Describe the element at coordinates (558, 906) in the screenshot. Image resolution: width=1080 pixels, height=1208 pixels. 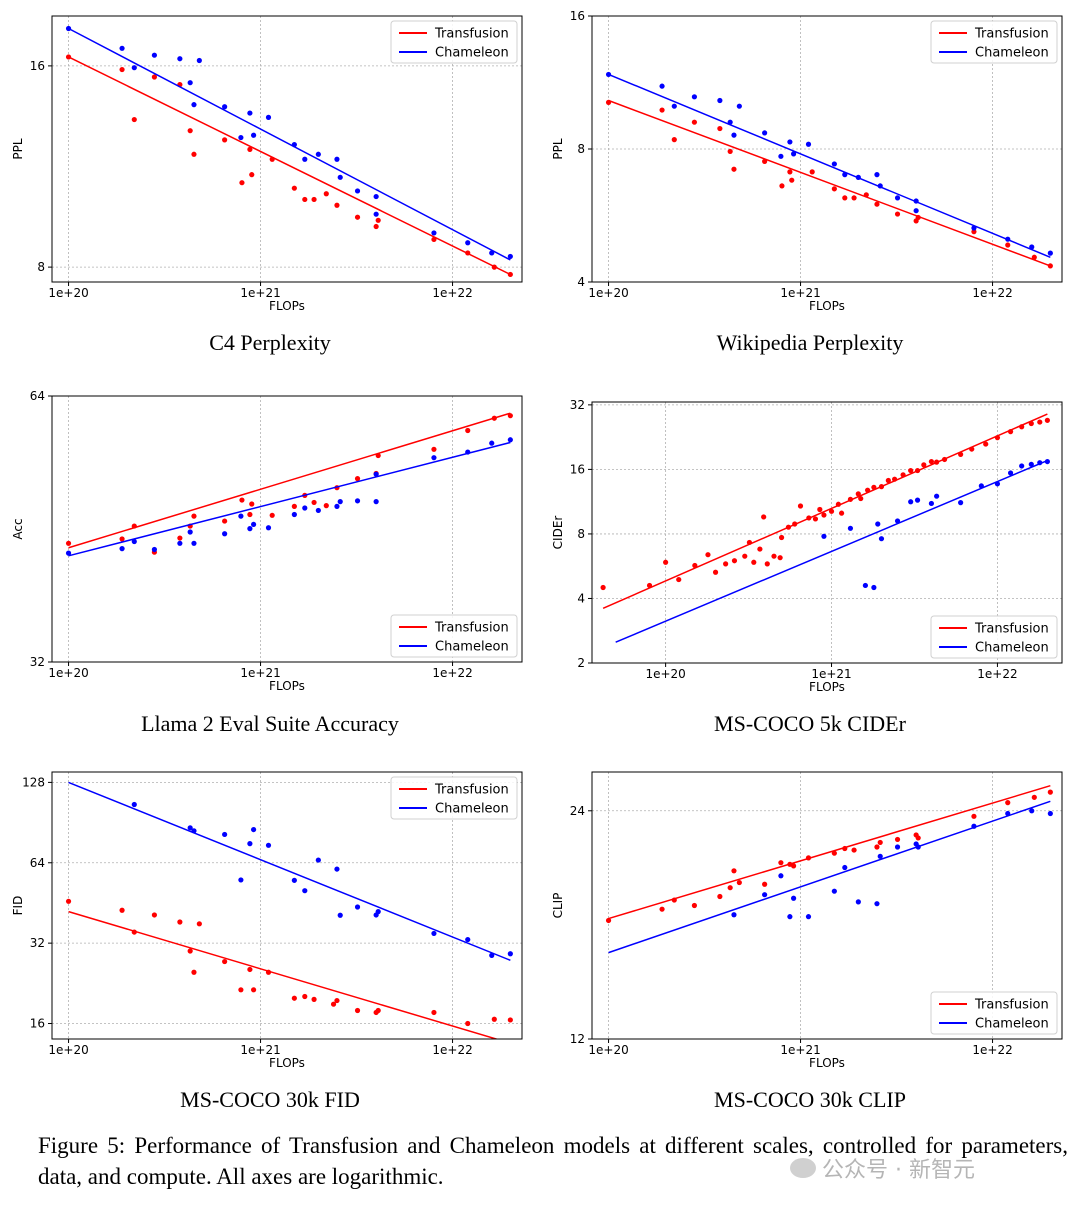
I see `y-axis-label: CLIP` at that location.